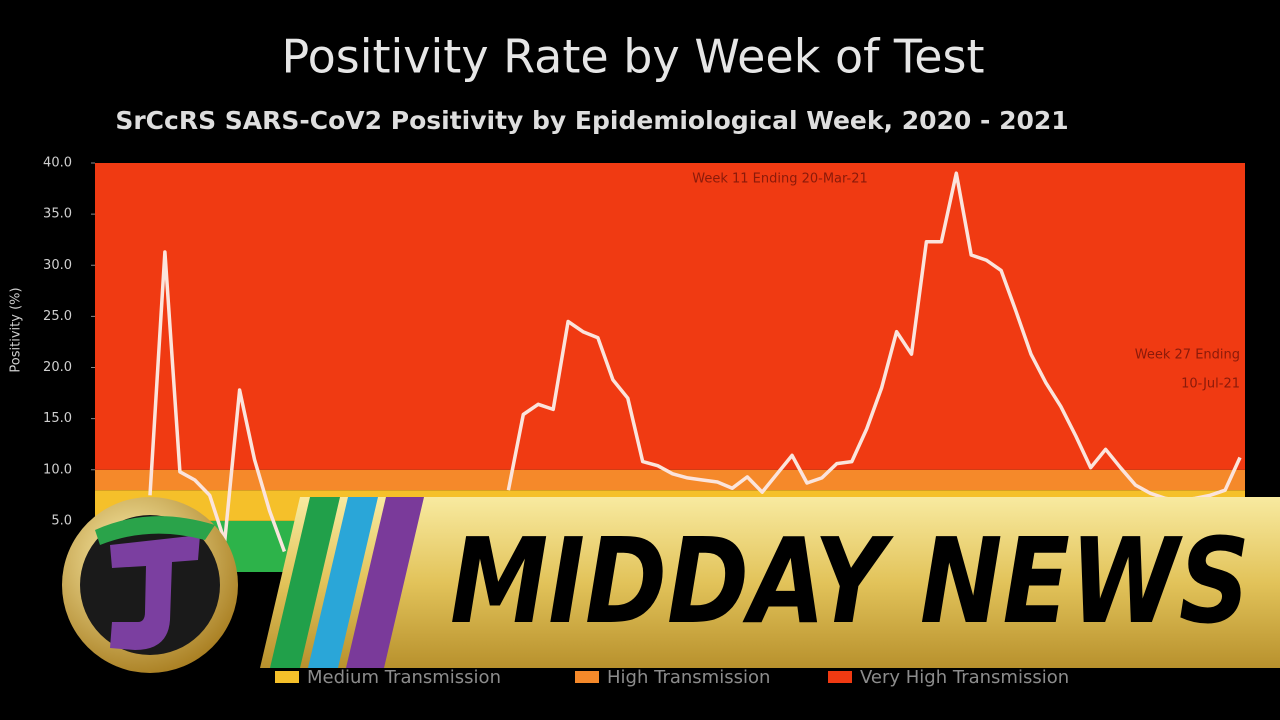 The width and height of the screenshot is (1280, 720). Describe the element at coordinates (57, 418) in the screenshot. I see `y-tick-label: 15.0` at that location.